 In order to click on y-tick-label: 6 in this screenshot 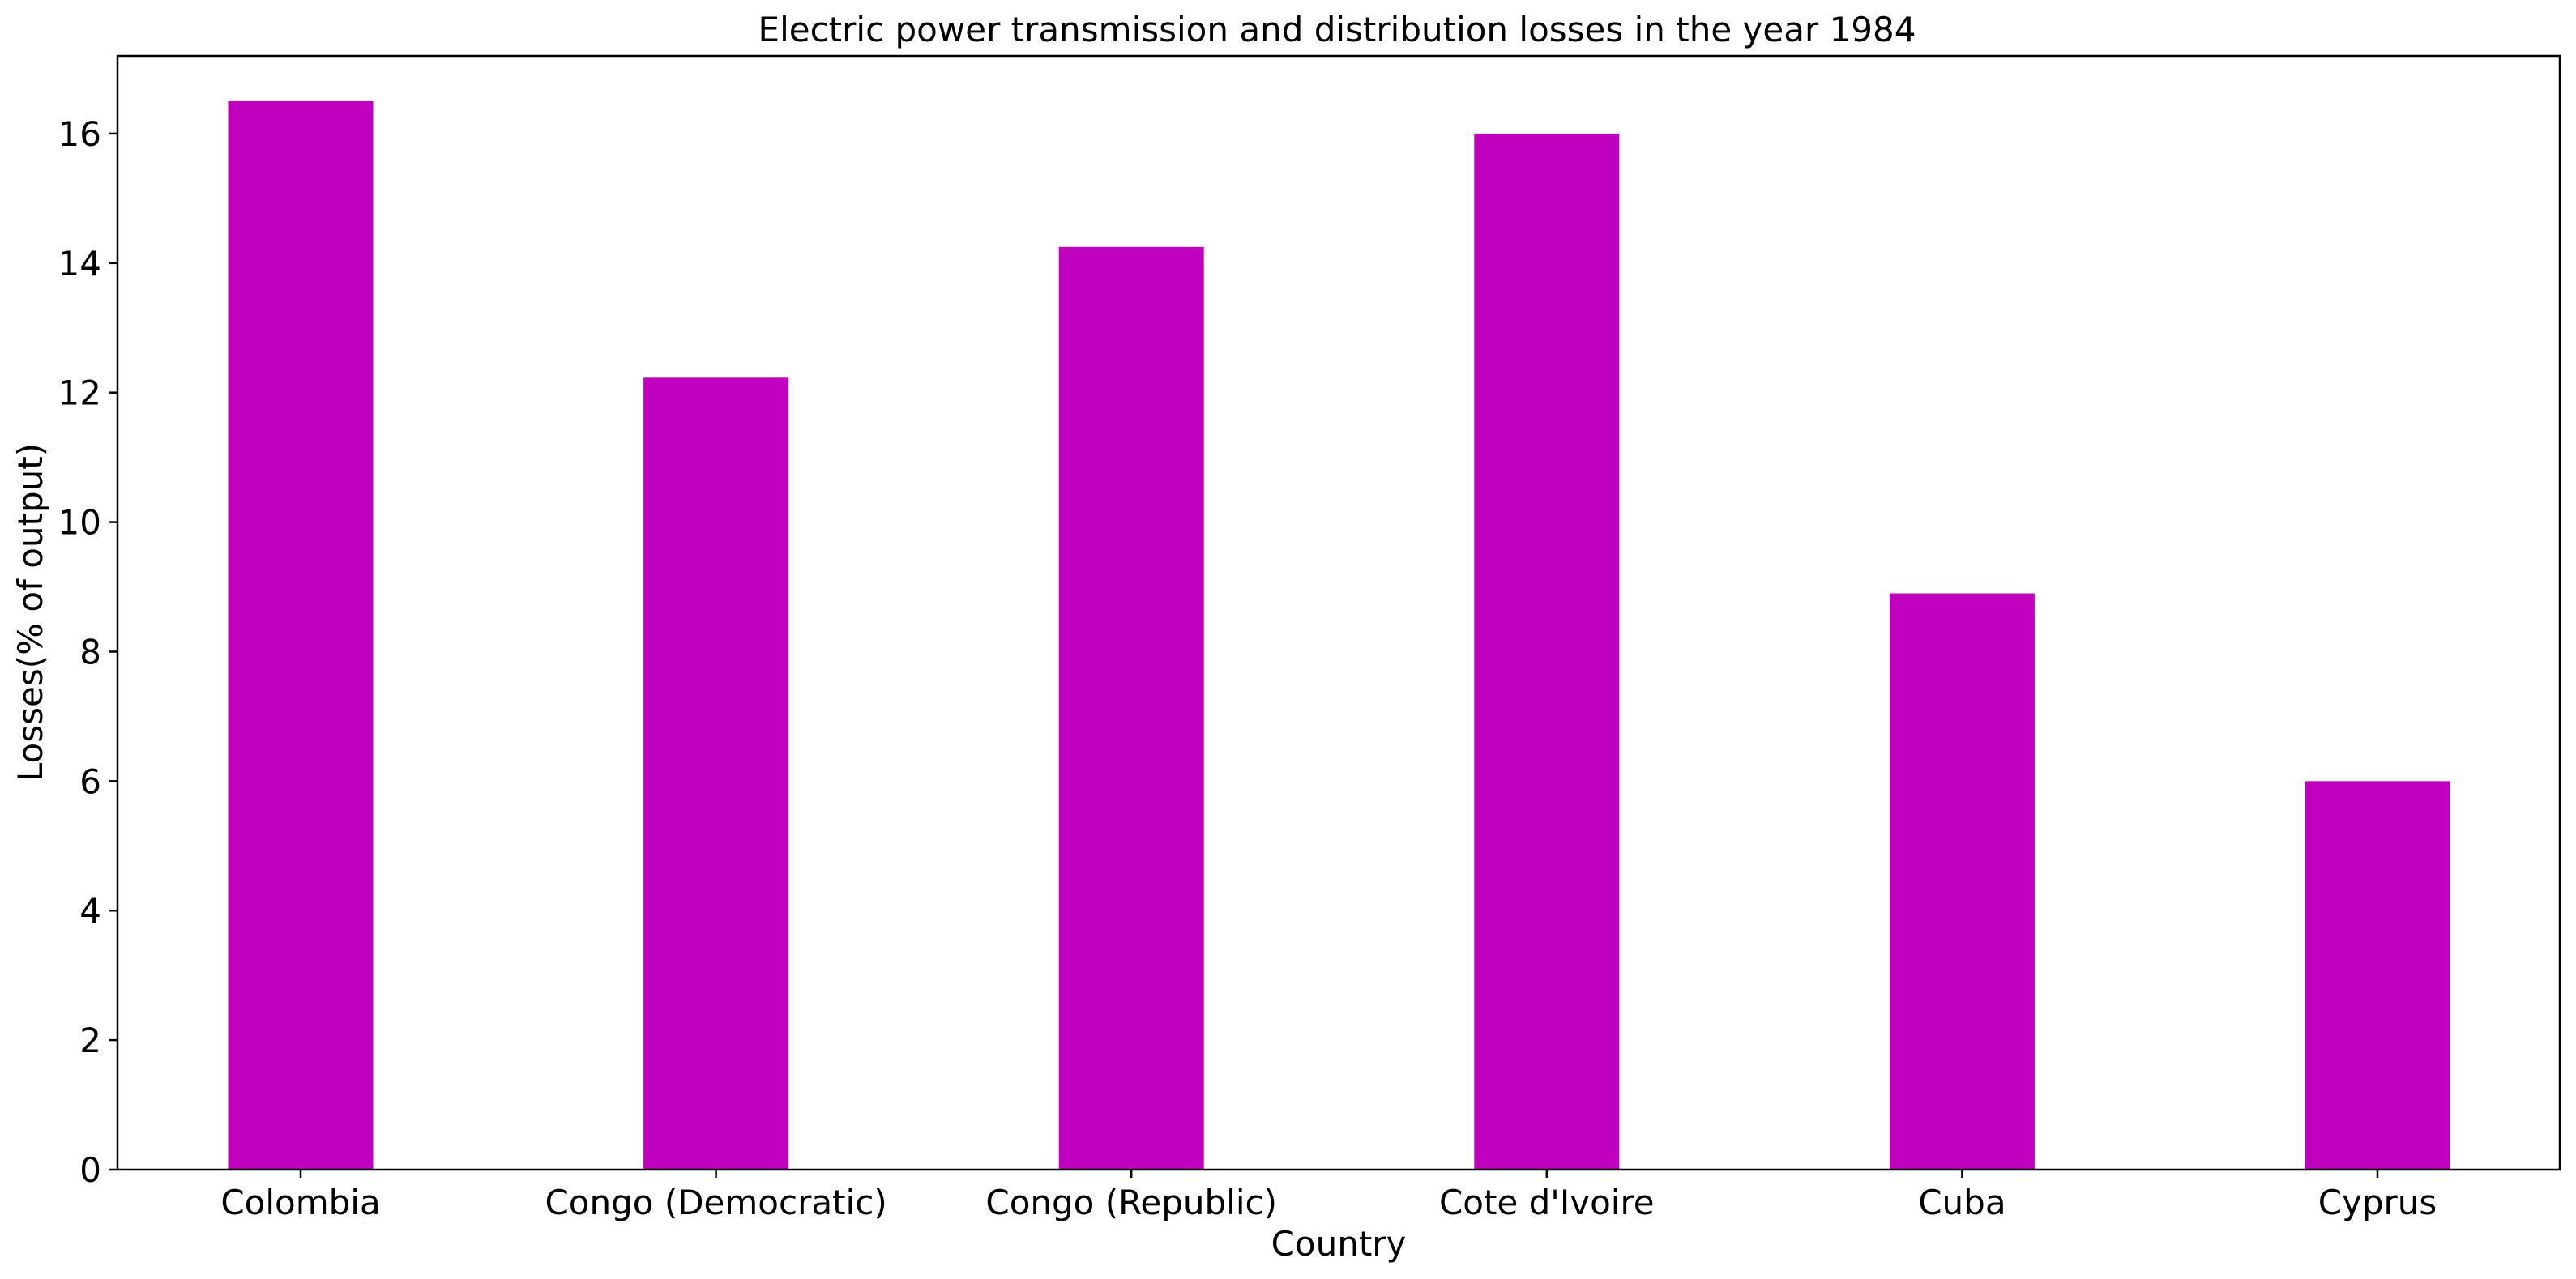, I will do `click(90, 781)`.